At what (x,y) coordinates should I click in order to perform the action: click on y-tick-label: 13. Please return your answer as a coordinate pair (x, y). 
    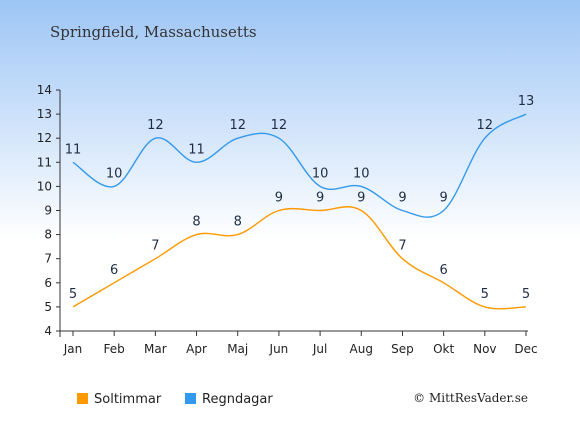
    Looking at the image, I should click on (44, 114).